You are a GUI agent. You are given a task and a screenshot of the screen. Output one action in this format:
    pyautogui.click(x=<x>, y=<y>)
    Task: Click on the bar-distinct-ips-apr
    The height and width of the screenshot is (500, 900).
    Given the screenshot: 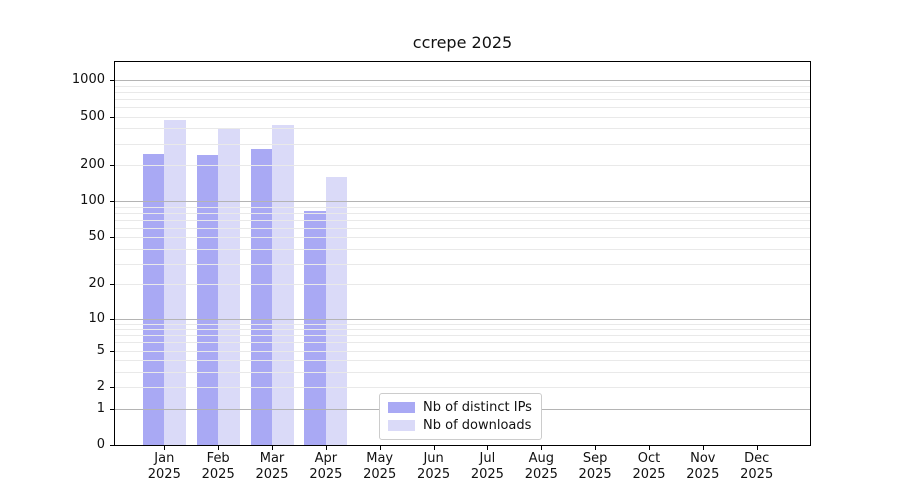 What is the action you would take?
    pyautogui.click(x=315, y=328)
    